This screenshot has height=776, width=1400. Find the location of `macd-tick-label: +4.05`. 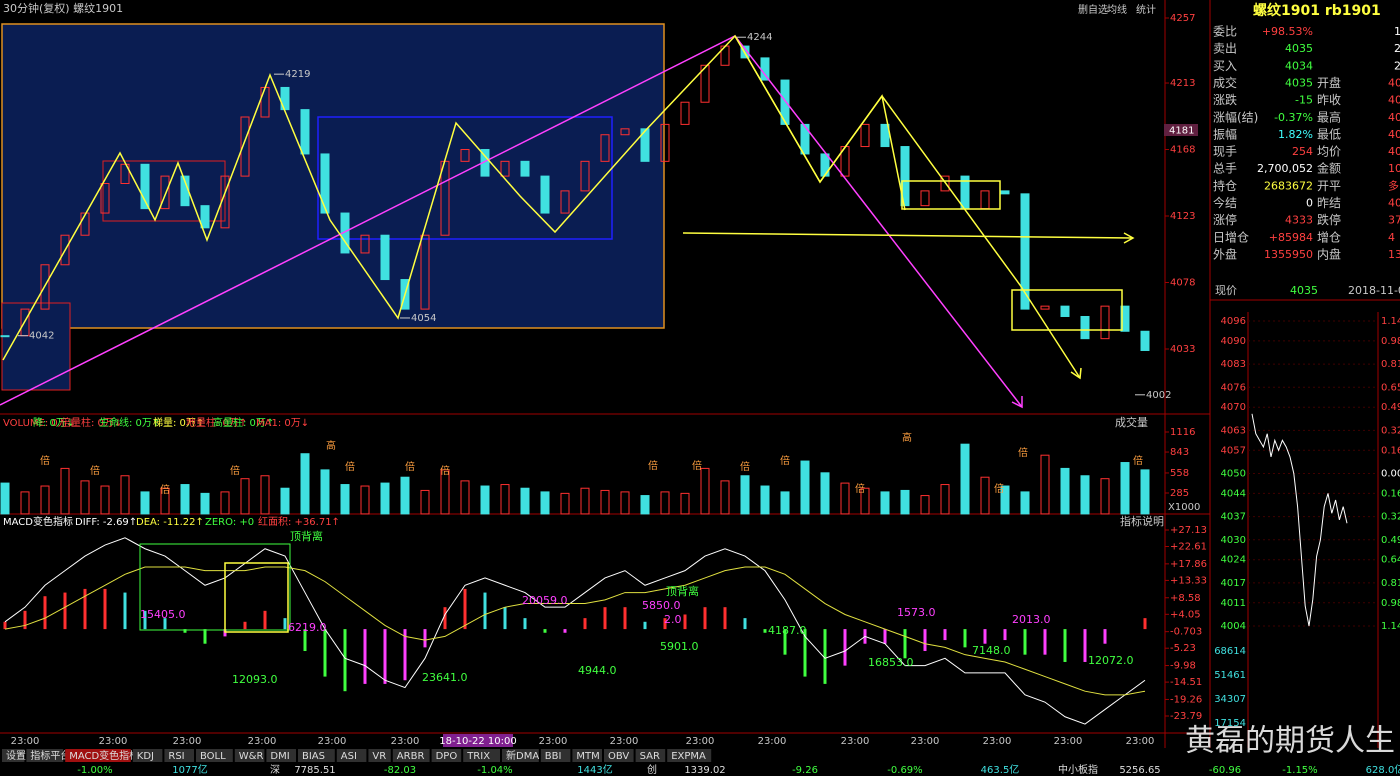

macd-tick-label: +4.05 is located at coordinates (1185, 614).